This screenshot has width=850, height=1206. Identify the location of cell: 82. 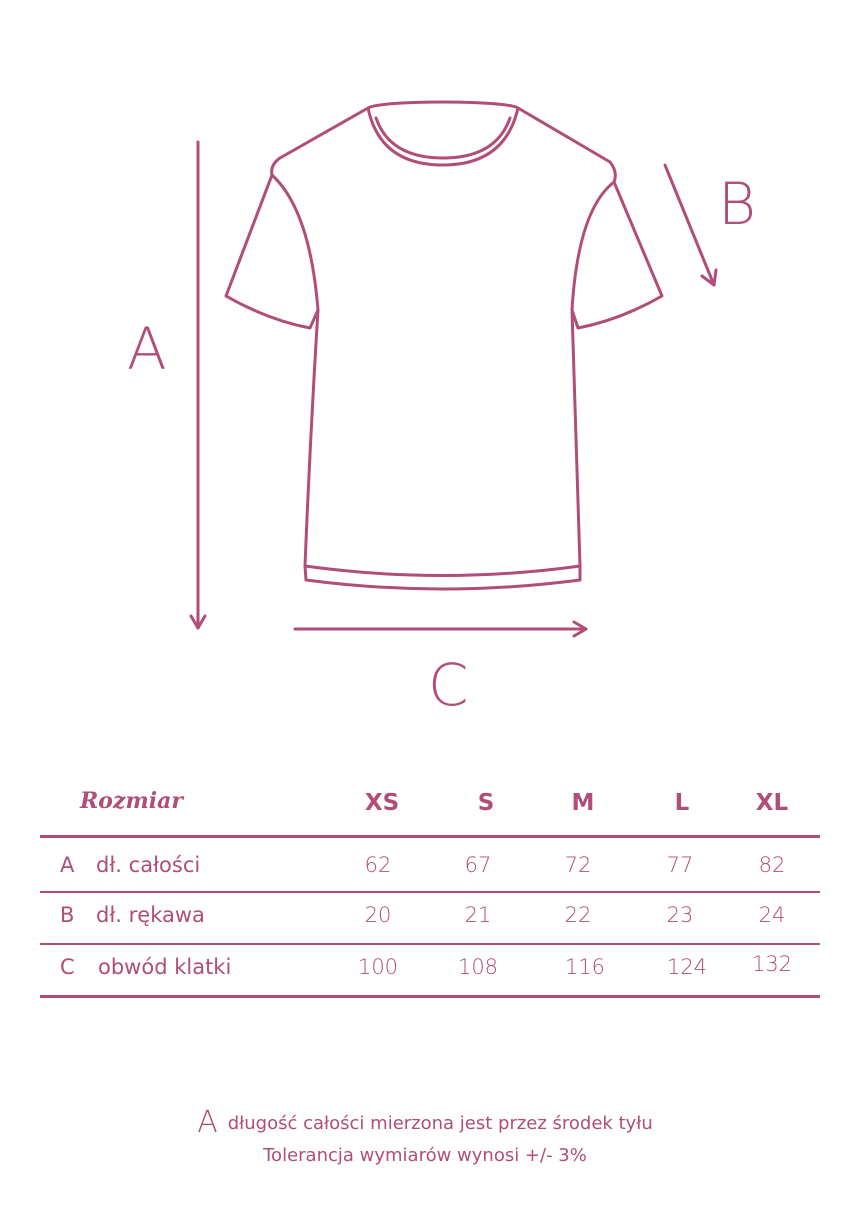
(772, 865).